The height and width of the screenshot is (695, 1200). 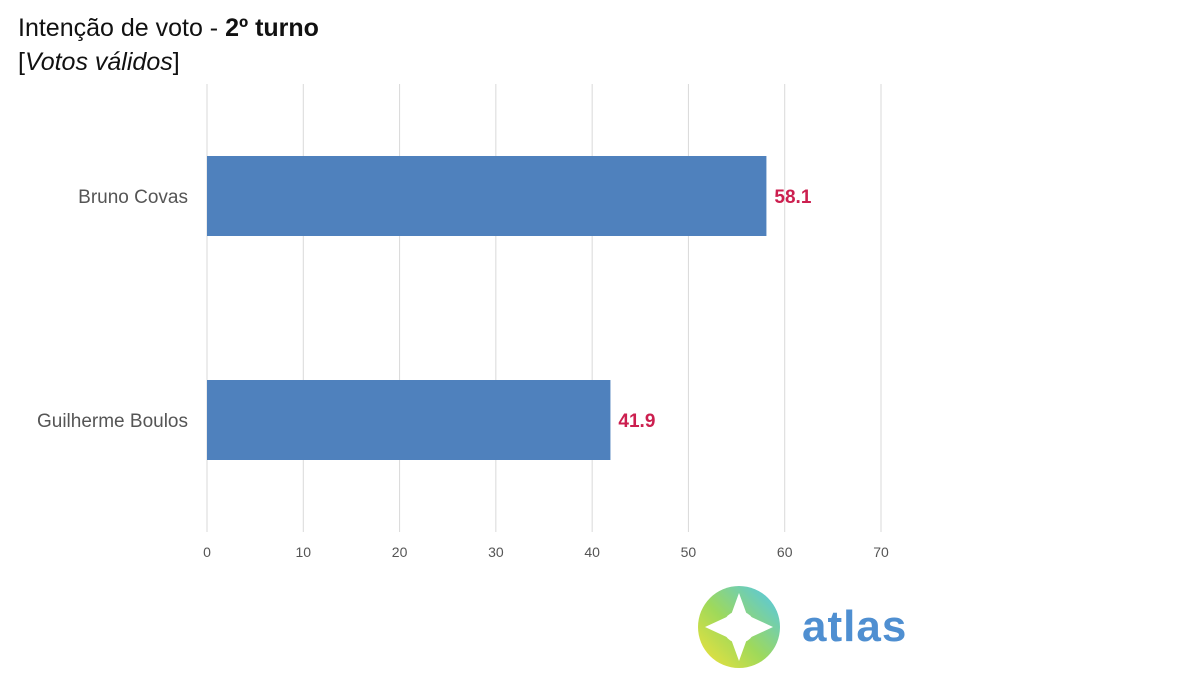 I want to click on atlas-logo: atlas, so click(x=802, y=627).